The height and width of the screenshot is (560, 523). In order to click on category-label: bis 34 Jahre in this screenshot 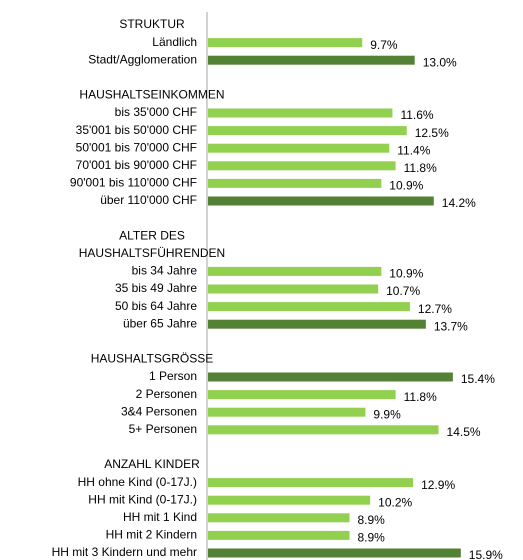, I will do `click(165, 271)`.